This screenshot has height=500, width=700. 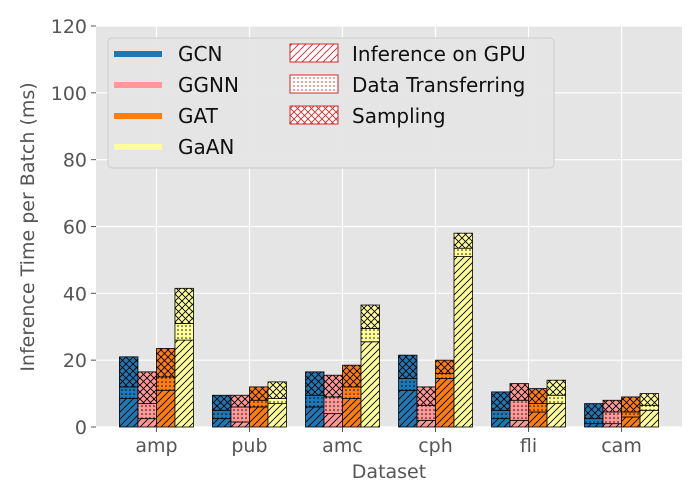 I want to click on bar-gat-cph-sampling, so click(x=445, y=366).